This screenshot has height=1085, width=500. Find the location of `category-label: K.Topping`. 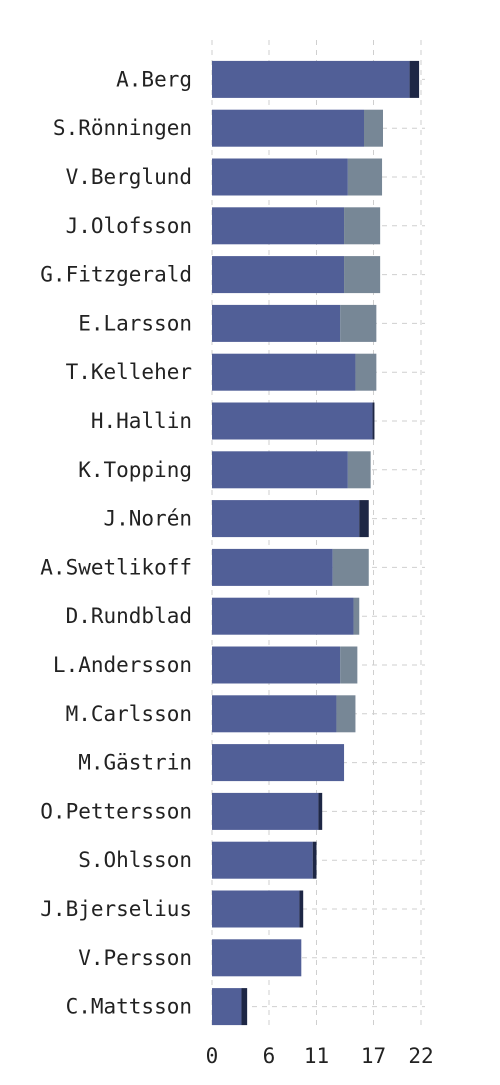

category-label: K.Topping is located at coordinates (135, 470).